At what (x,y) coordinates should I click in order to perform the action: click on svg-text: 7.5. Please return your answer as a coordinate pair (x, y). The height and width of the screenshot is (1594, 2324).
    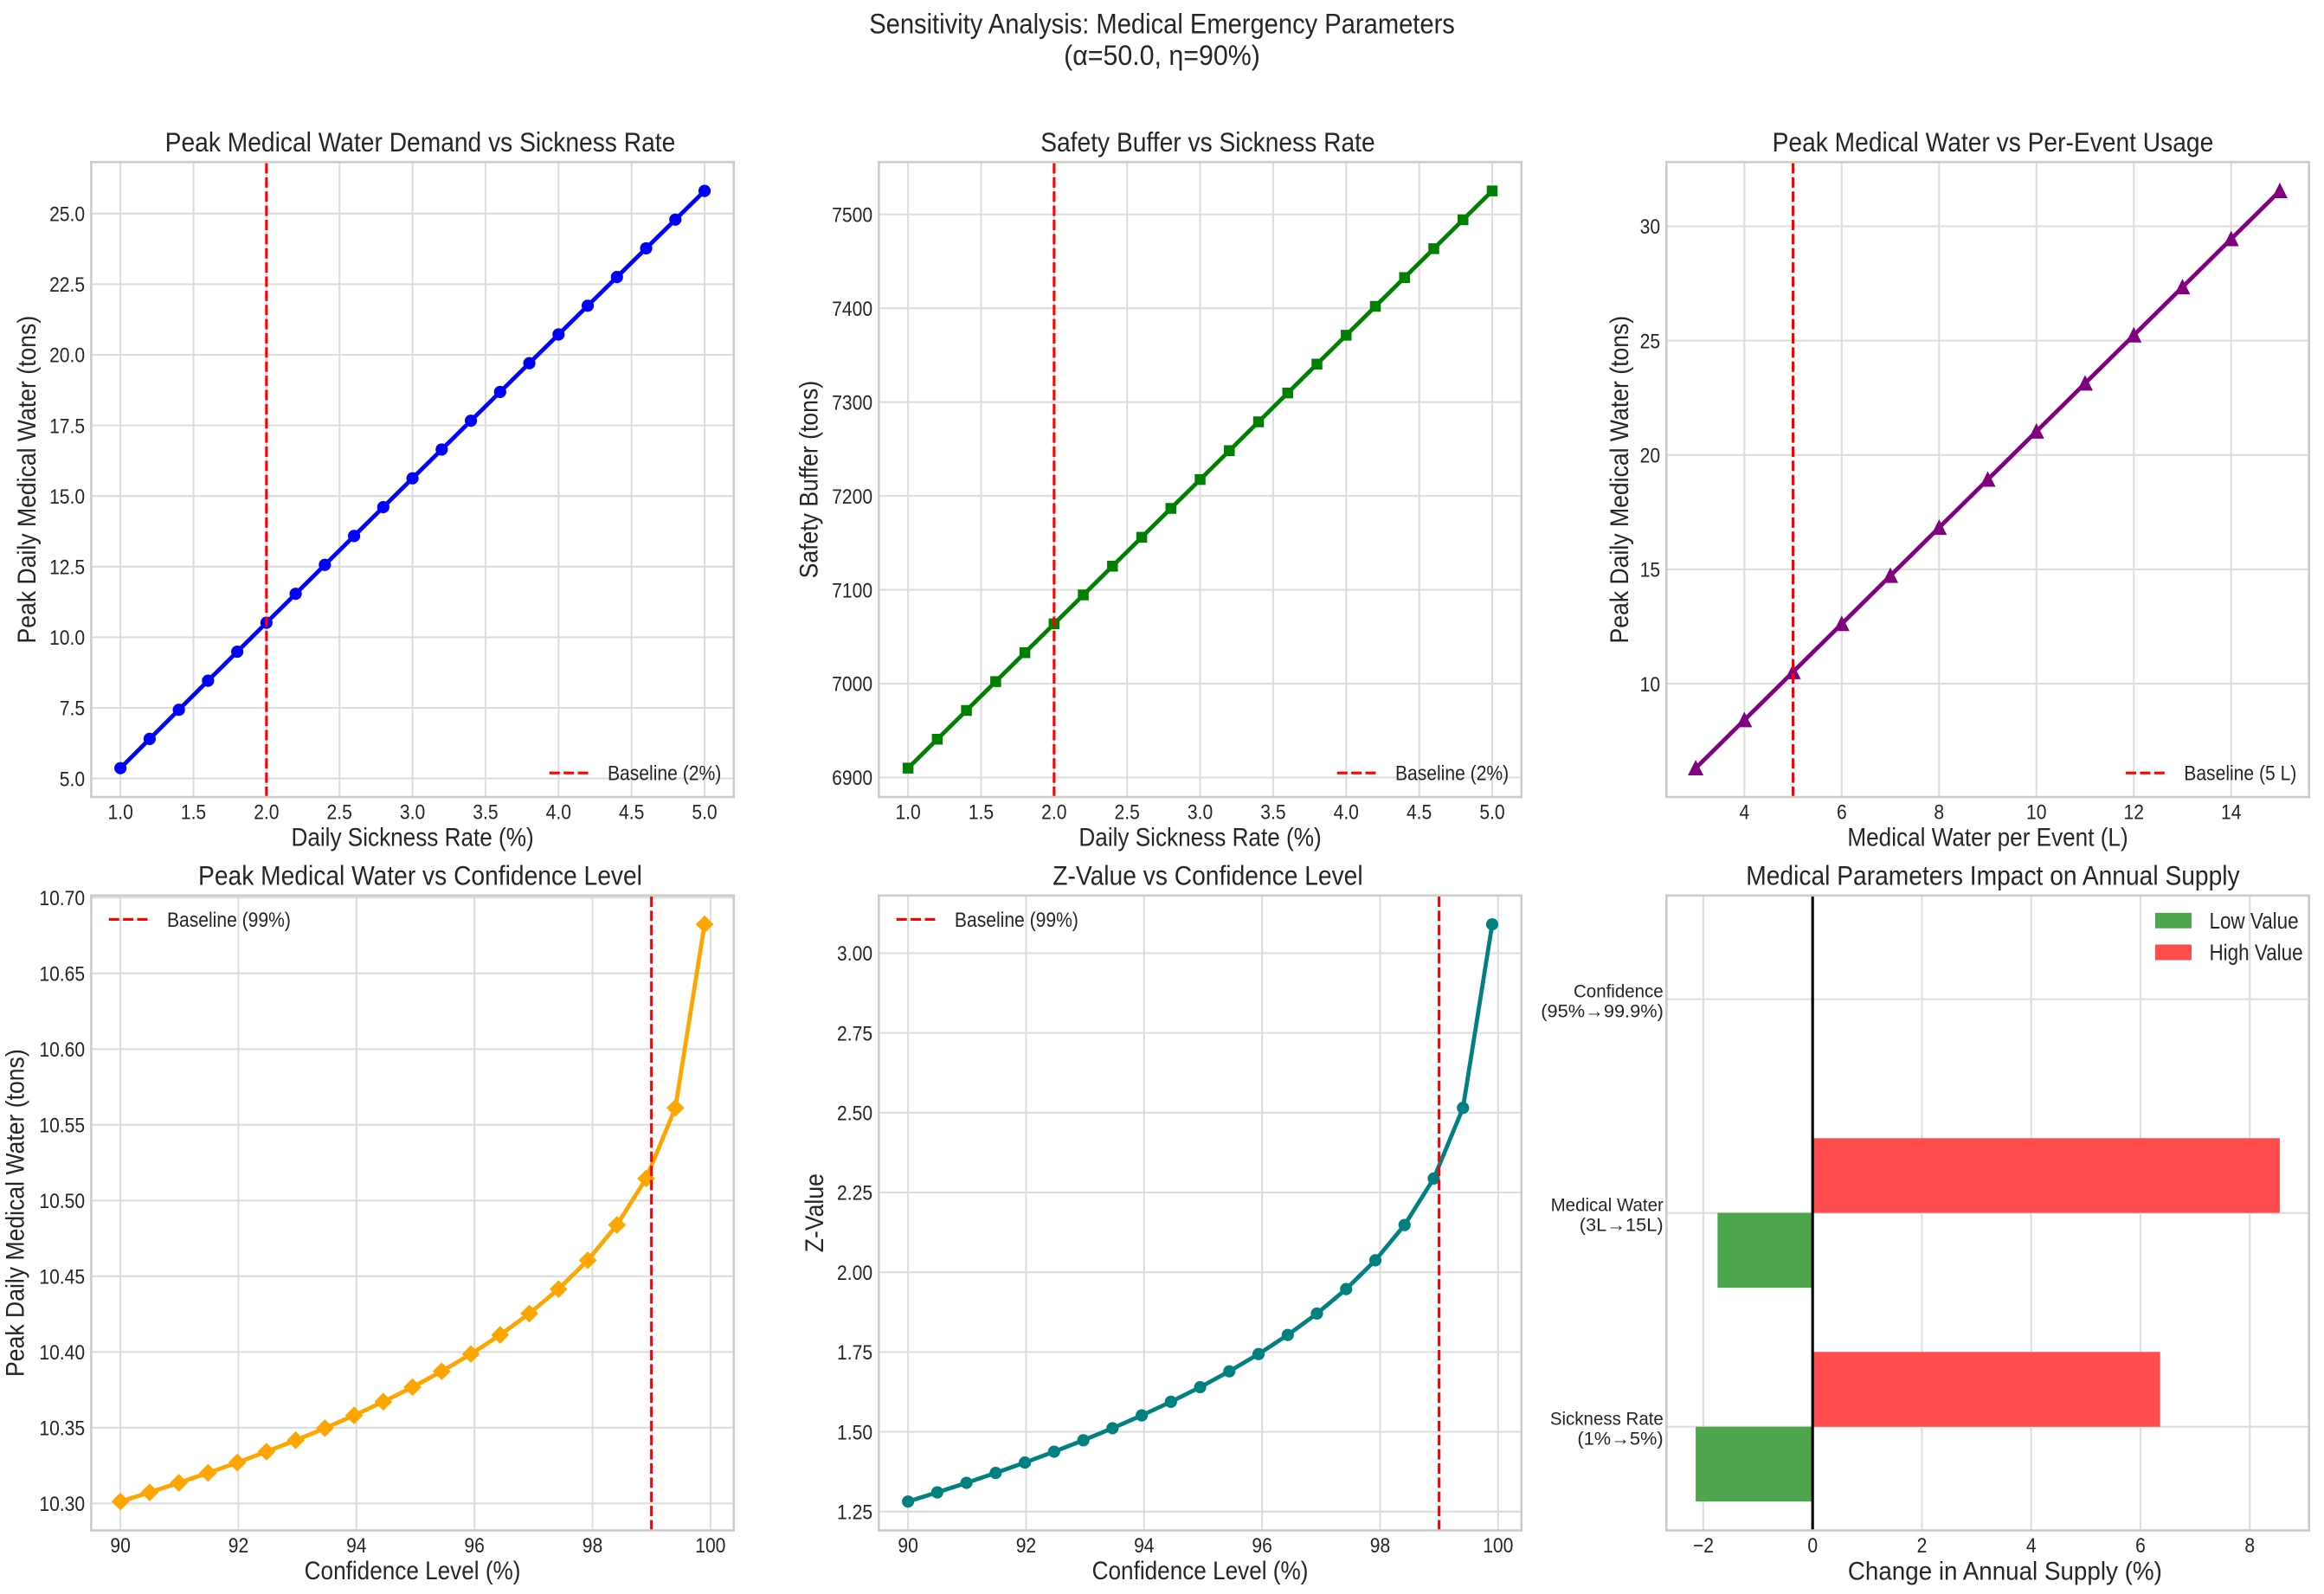
    Looking at the image, I should click on (72, 709).